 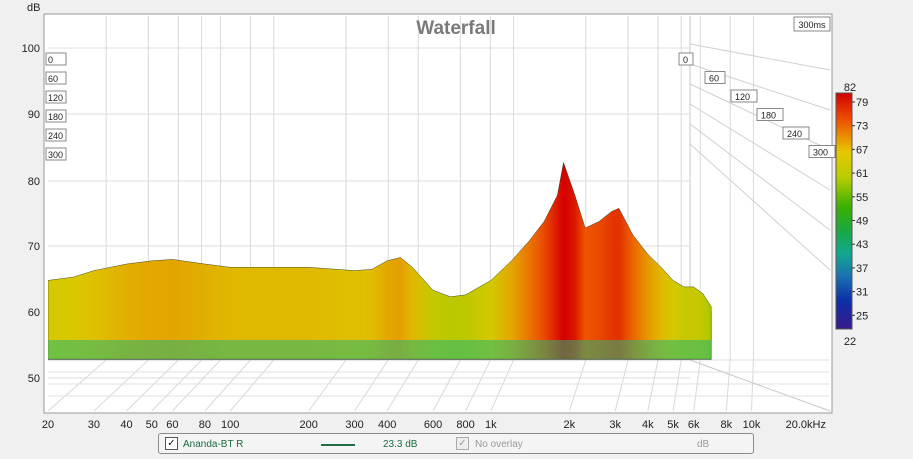 I want to click on time-label-left: 0, so click(x=50, y=60).